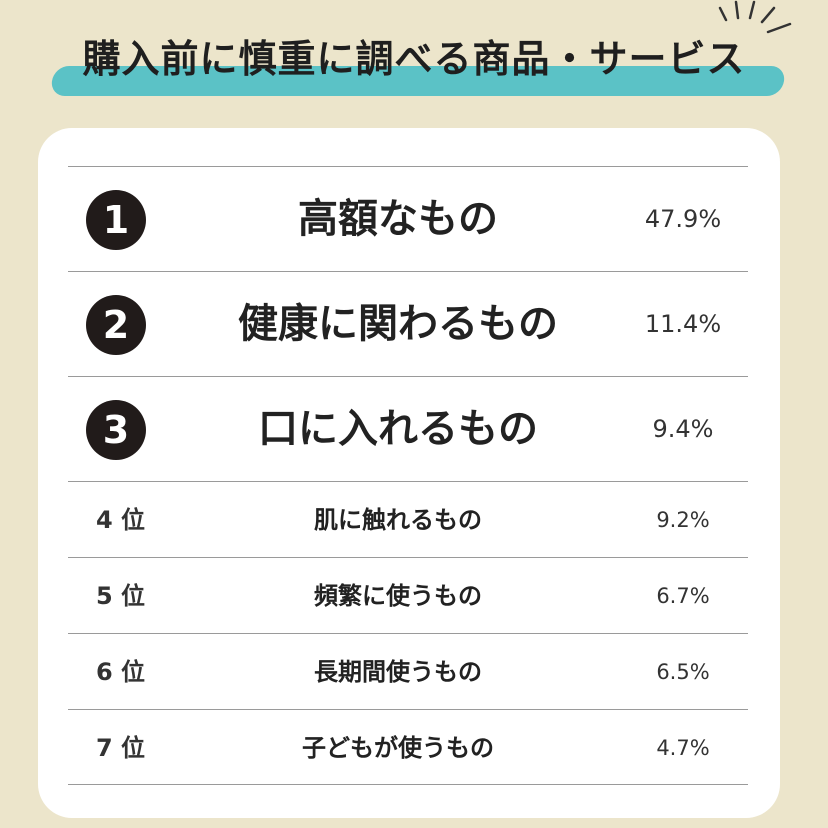  I want to click on rank-label: 7 位, so click(121, 748).